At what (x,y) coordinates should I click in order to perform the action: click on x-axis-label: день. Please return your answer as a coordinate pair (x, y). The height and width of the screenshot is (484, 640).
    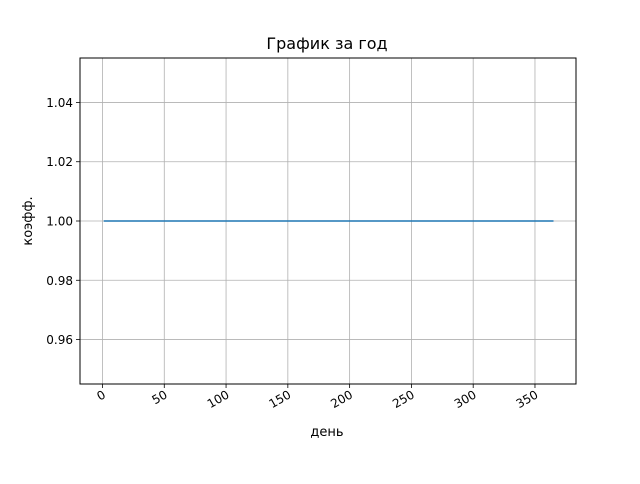
    Looking at the image, I should click on (326, 432).